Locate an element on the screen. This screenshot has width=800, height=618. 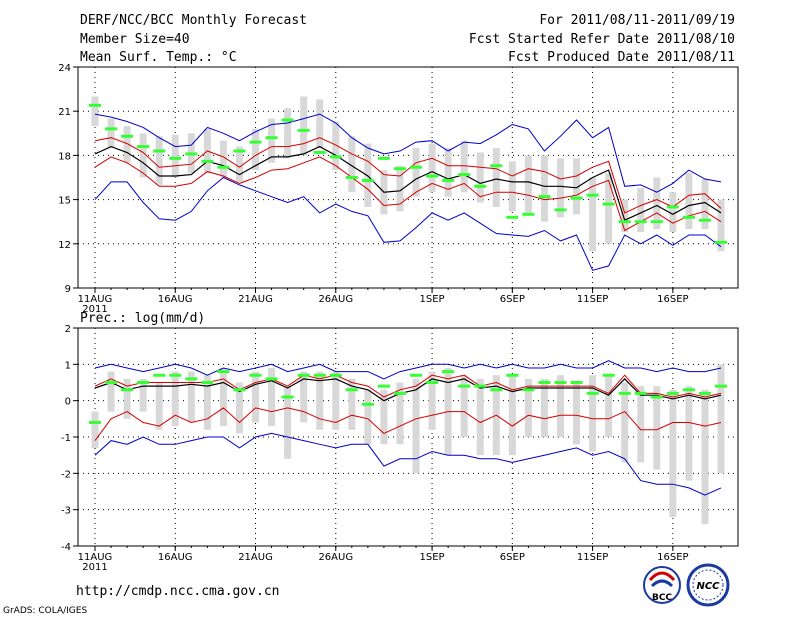
variable-label: Mean Surf. Temp.: °C is located at coordinates (158, 57).